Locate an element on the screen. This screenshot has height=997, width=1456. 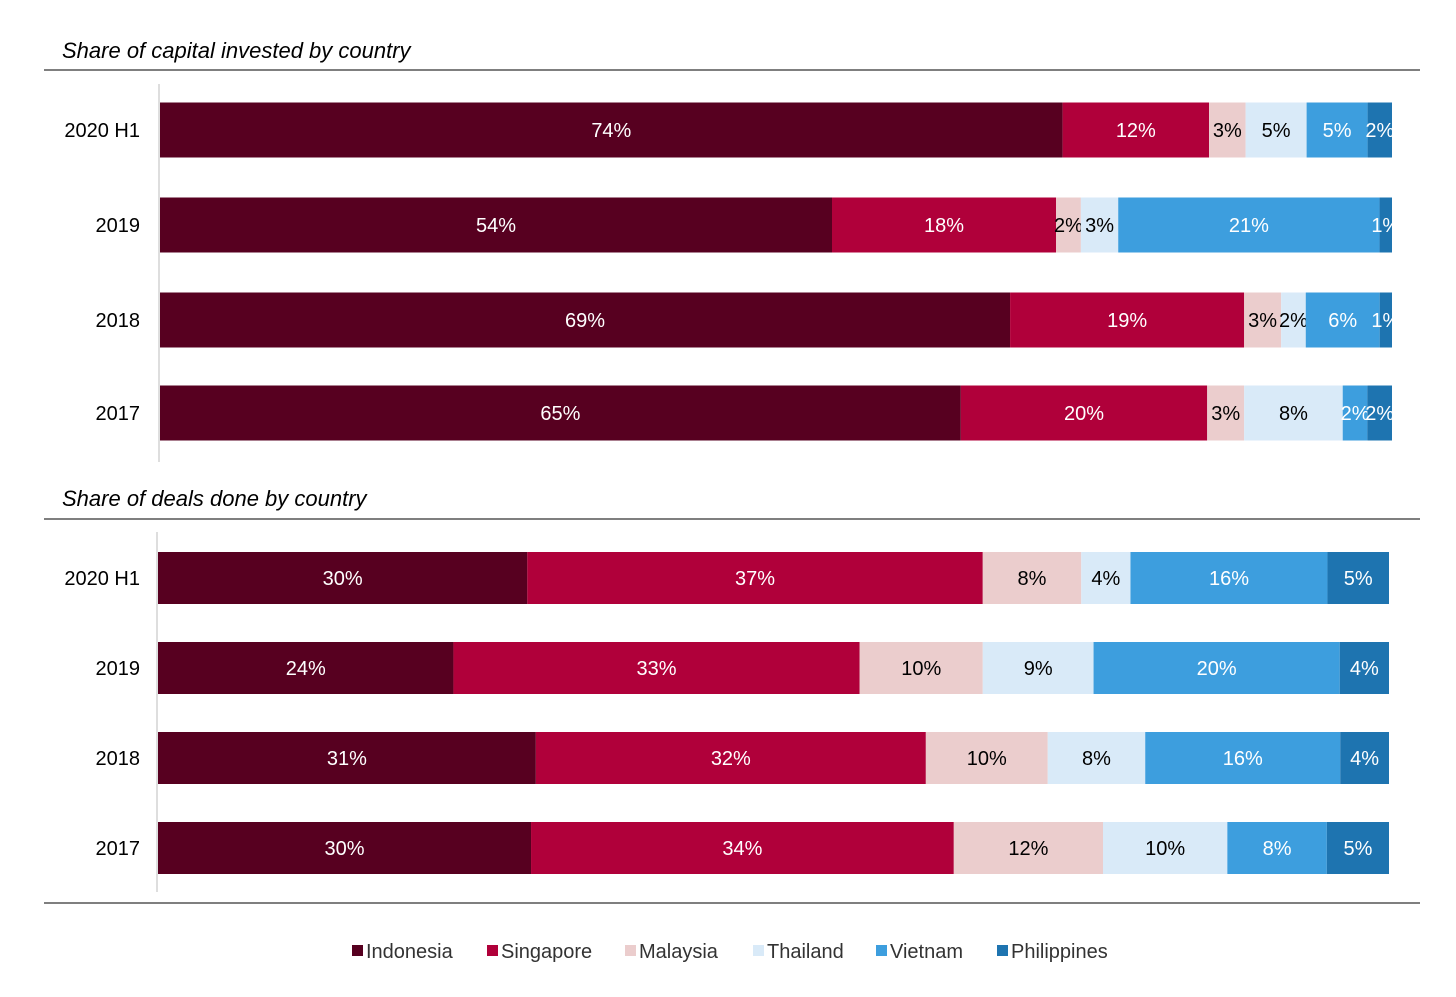
data-label-thailand: 2% is located at coordinates (1293, 321).